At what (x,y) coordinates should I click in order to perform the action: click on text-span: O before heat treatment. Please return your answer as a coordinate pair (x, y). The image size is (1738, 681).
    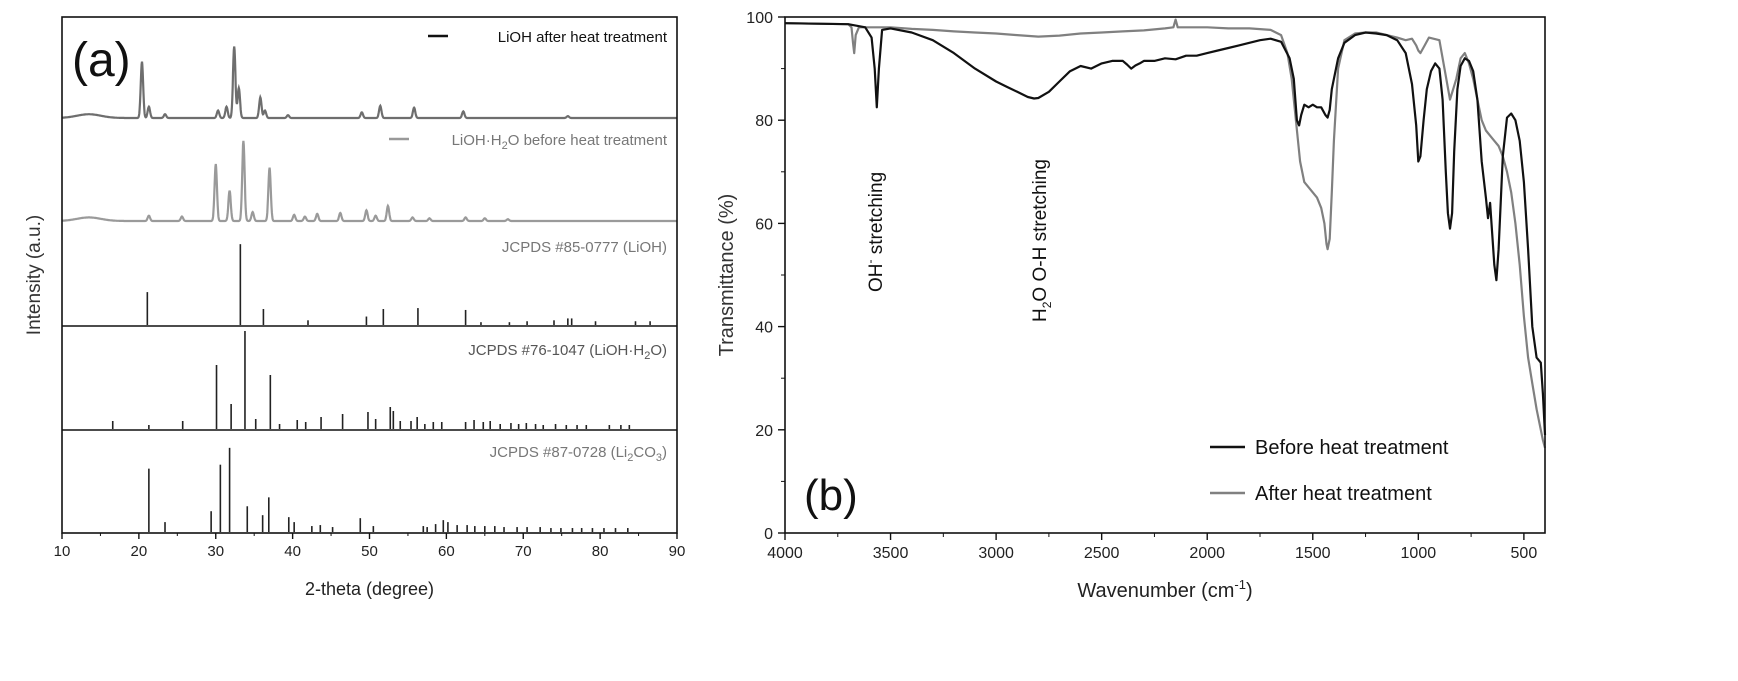
    Looking at the image, I should click on (588, 140).